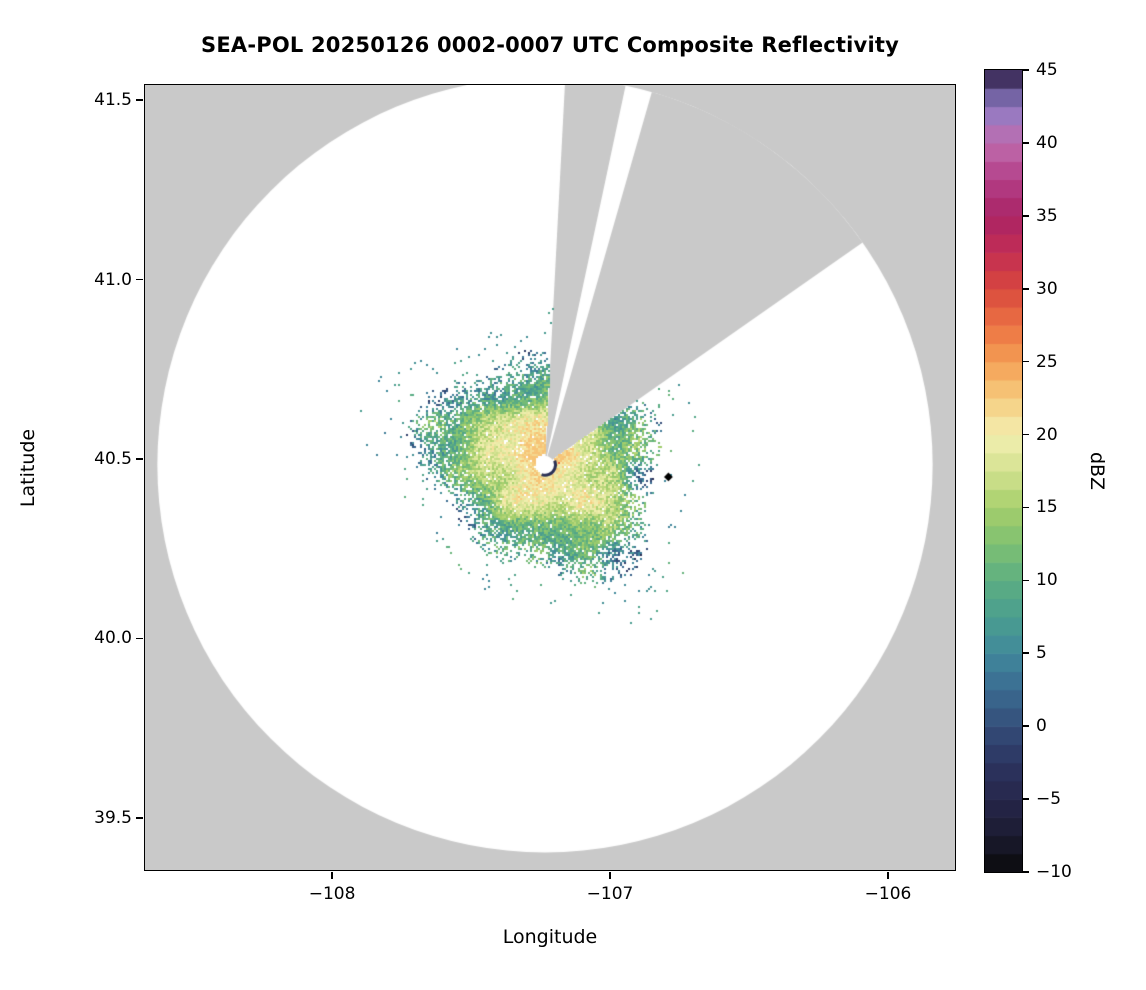 The image size is (1146, 990). I want to click on x-tick-label: −106, so click(888, 894).